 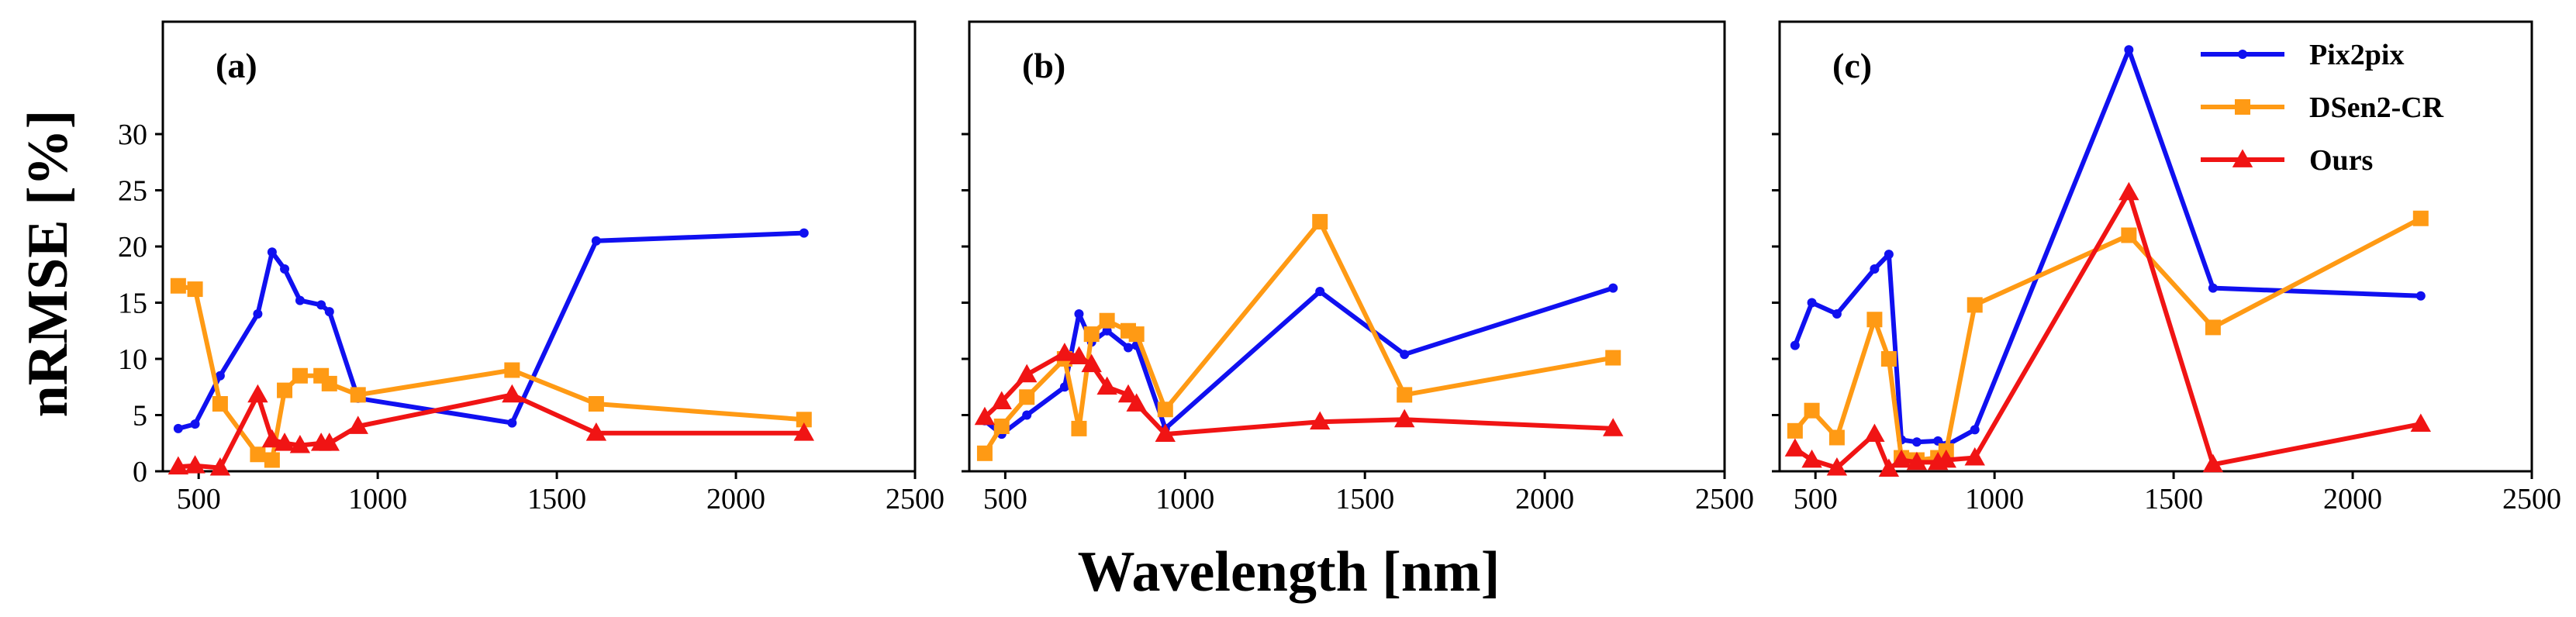 I want to click on series-line-dsen2-cr, so click(x=1299, y=337).